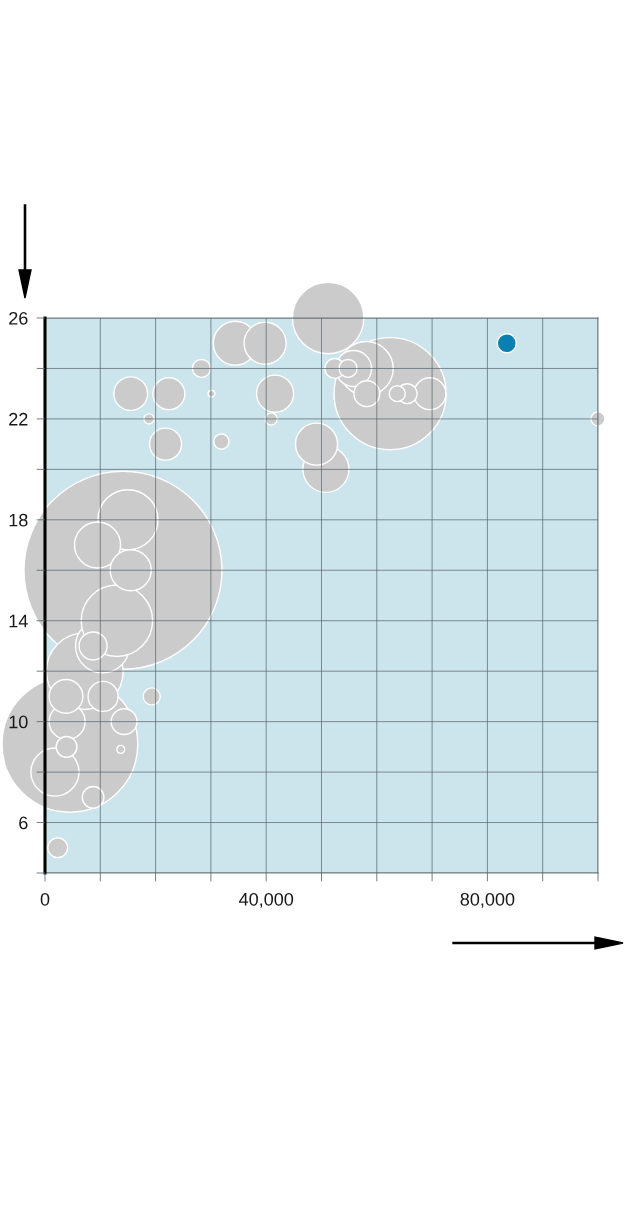 The width and height of the screenshot is (640, 1212). What do you see at coordinates (18, 318) in the screenshot?
I see `y-tick-label: 26` at bounding box center [18, 318].